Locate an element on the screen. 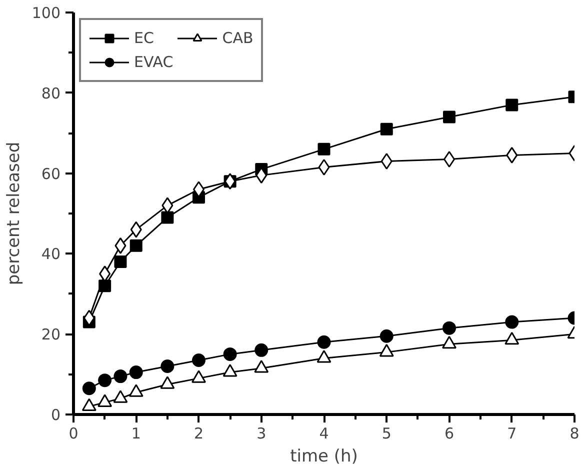 This screenshot has height=469, width=586. x-tick-label: 3 is located at coordinates (261, 433).